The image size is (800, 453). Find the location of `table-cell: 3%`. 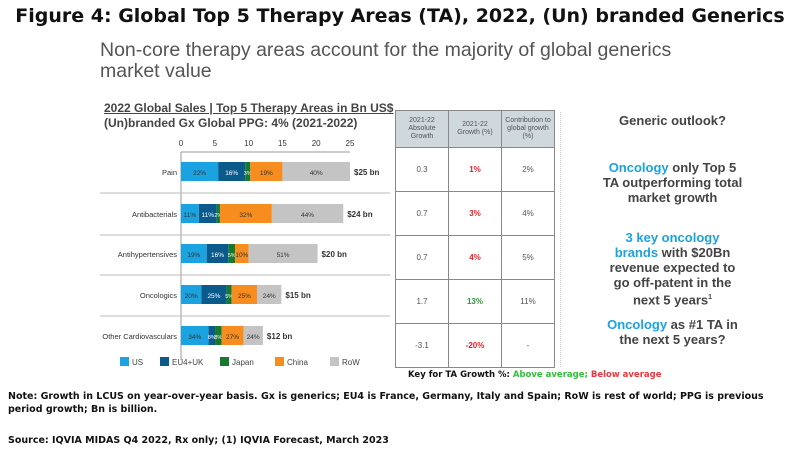

table-cell: 3% is located at coordinates (475, 213).